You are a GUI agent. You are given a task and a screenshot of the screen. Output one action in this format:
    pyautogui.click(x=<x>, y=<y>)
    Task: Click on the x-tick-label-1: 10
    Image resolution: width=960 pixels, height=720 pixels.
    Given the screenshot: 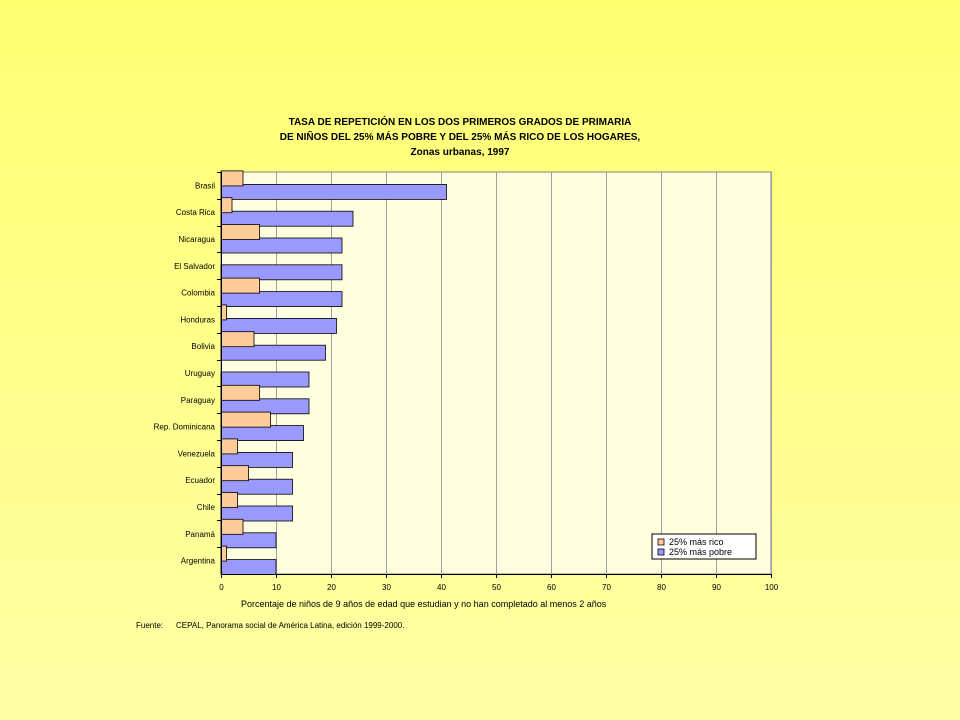 What is the action you would take?
    pyautogui.click(x=276, y=587)
    